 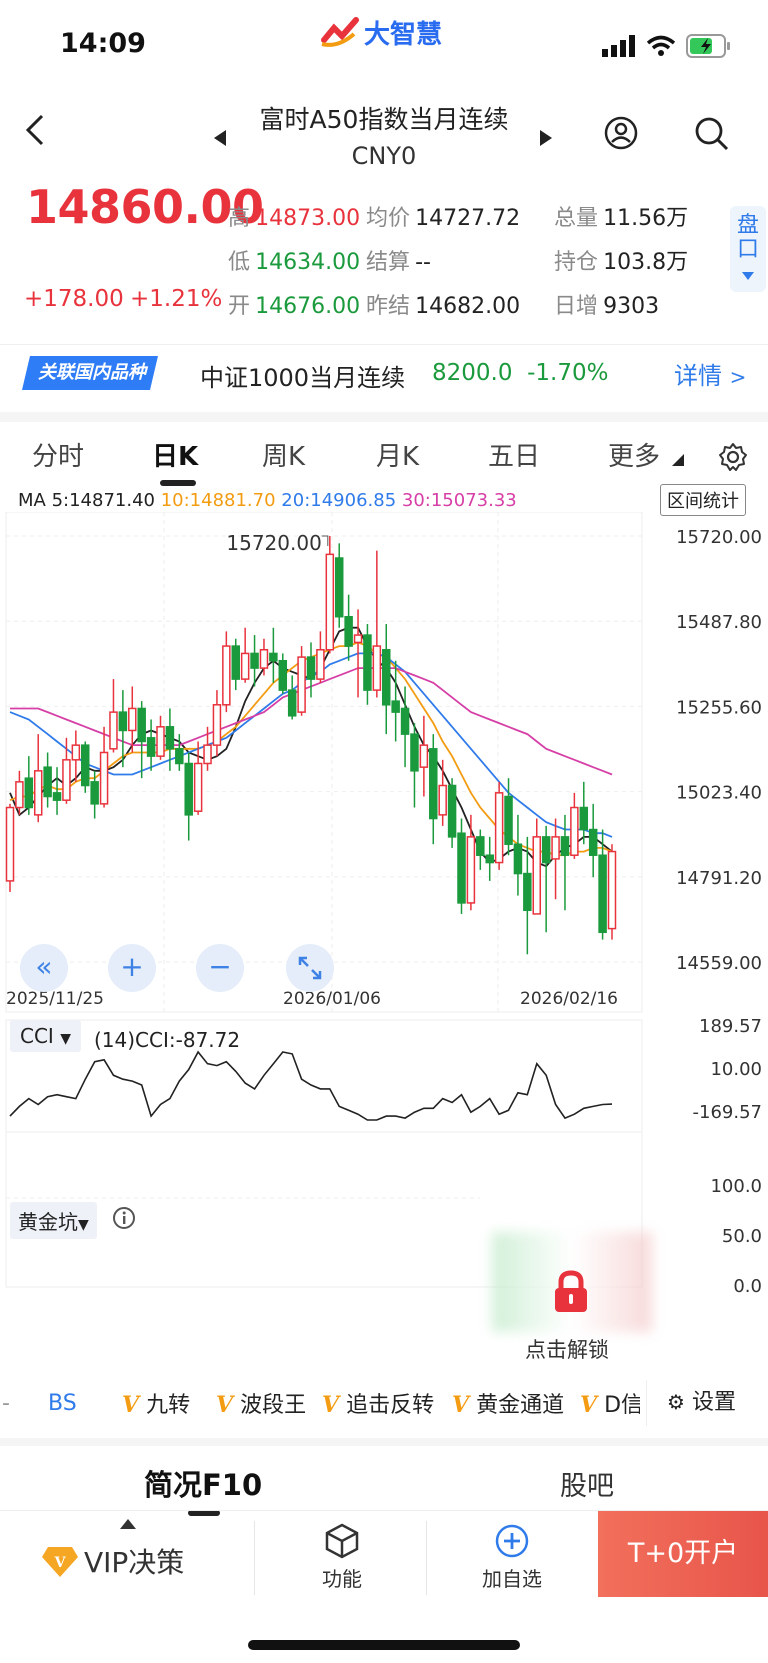 What do you see at coordinates (45, 1036) in the screenshot?
I see `cci-selector: CCI ▼` at bounding box center [45, 1036].